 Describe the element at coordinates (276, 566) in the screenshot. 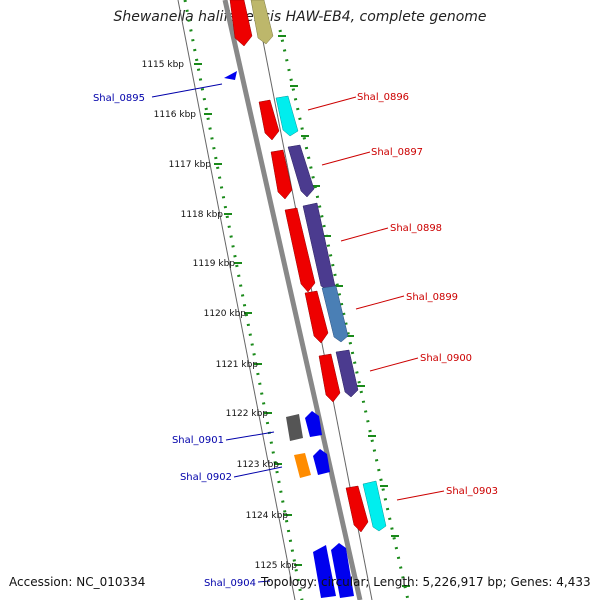

I see `scale-tick-label: 1125 kbp` at that location.